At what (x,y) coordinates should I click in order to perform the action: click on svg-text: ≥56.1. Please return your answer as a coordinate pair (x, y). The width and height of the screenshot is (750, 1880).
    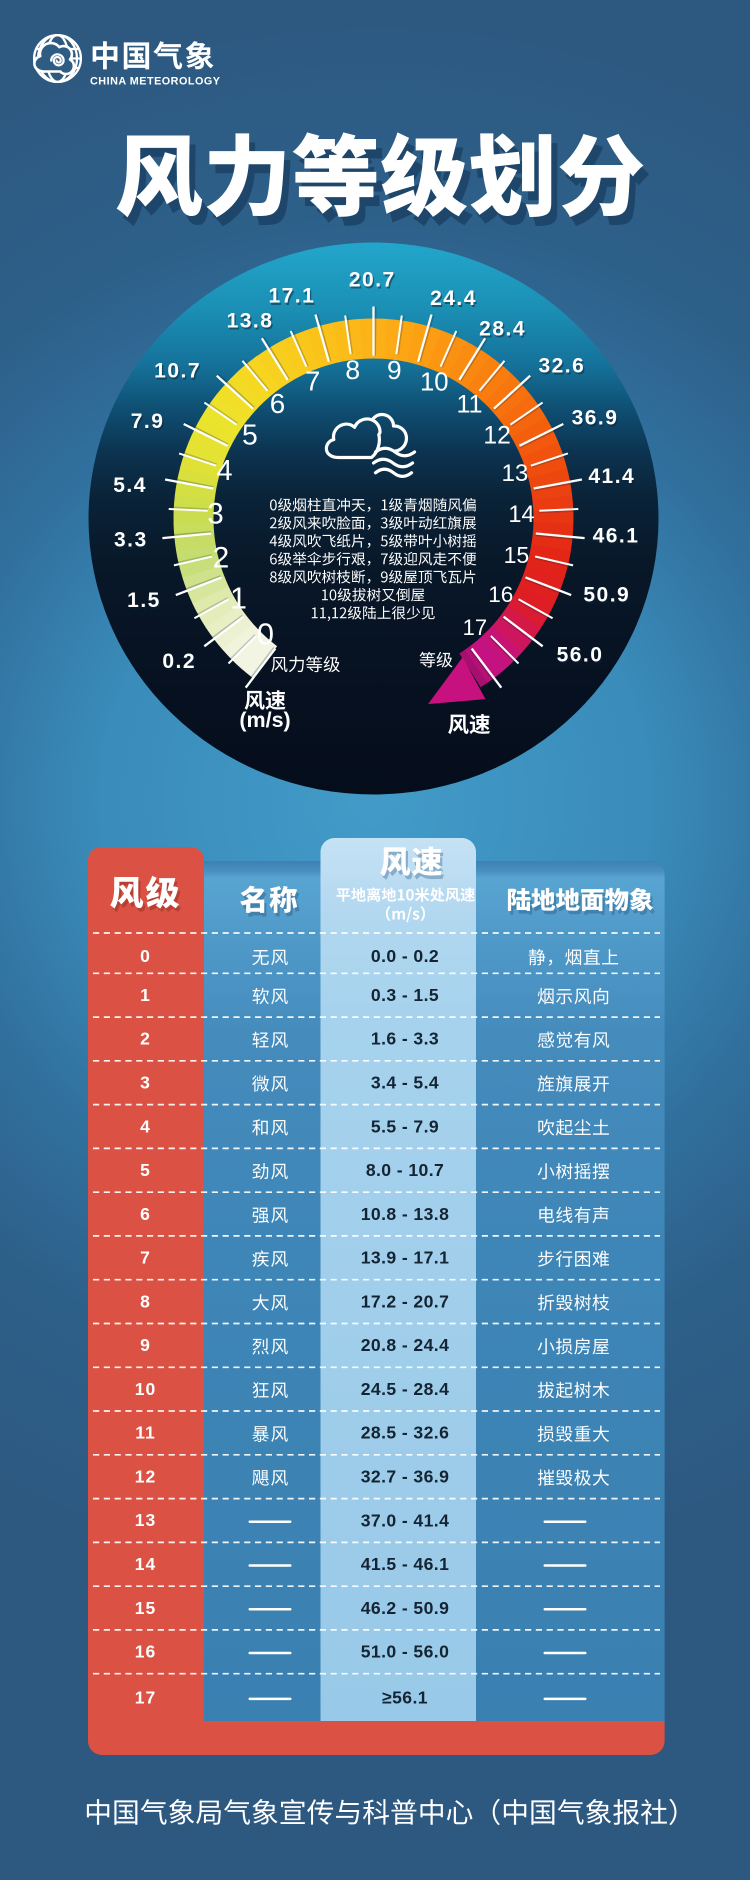
    Looking at the image, I should click on (405, 1697).